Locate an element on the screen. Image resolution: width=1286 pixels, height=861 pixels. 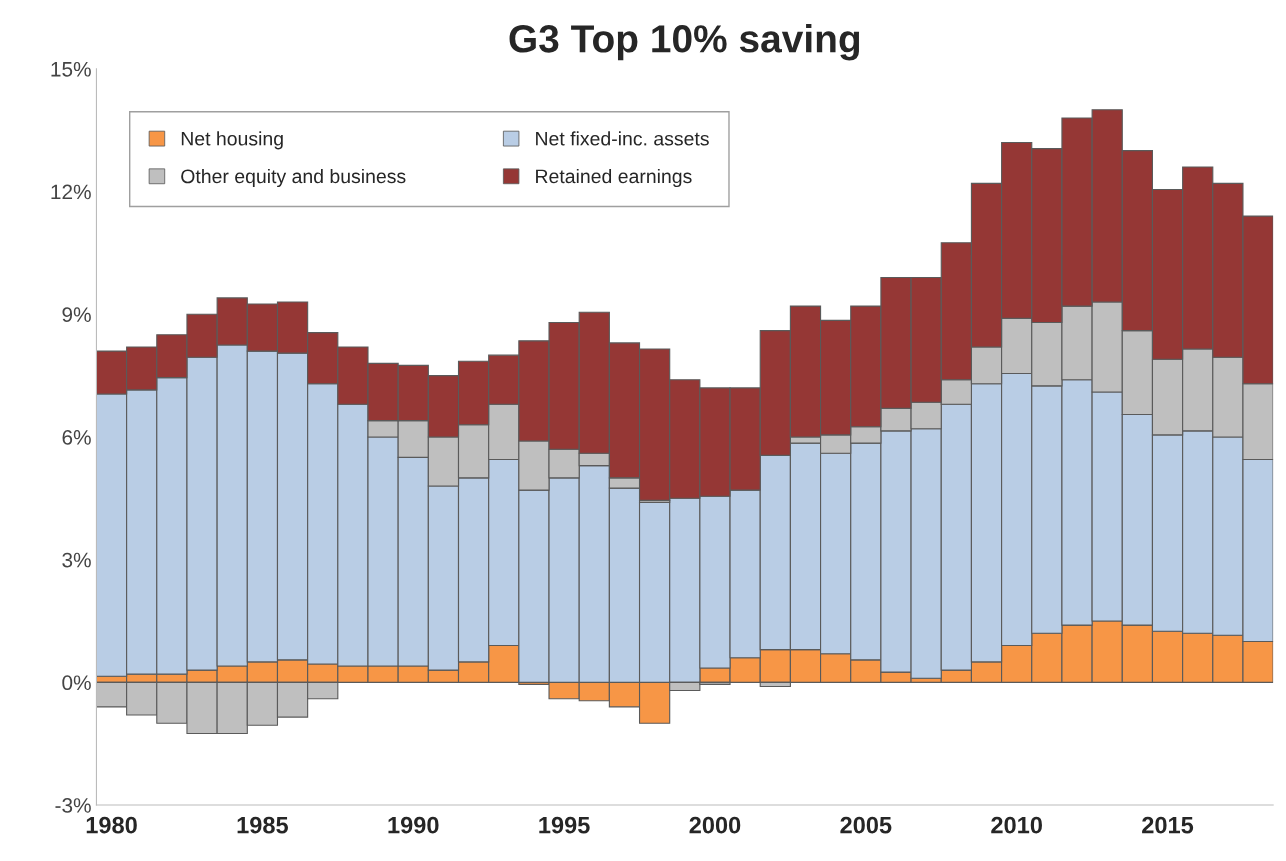
x-tick-label: 2005 is located at coordinates (866, 825).